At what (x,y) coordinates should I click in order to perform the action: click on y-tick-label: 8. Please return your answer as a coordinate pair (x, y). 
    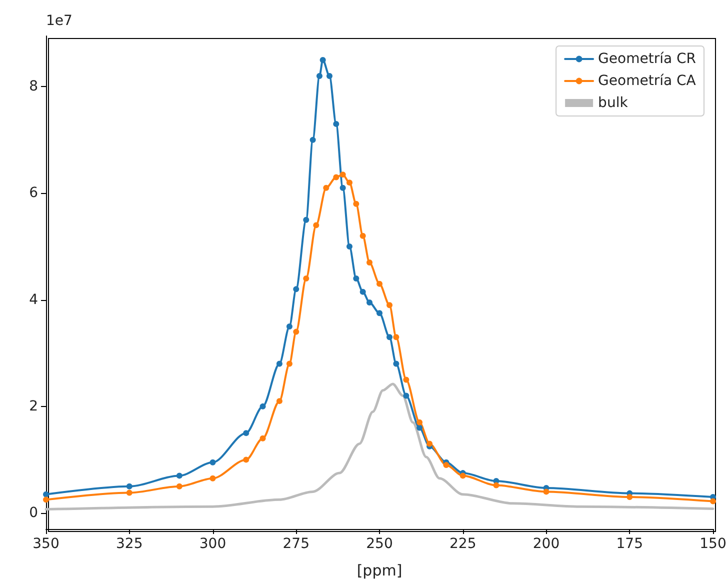
    Looking at the image, I should click on (33, 86).